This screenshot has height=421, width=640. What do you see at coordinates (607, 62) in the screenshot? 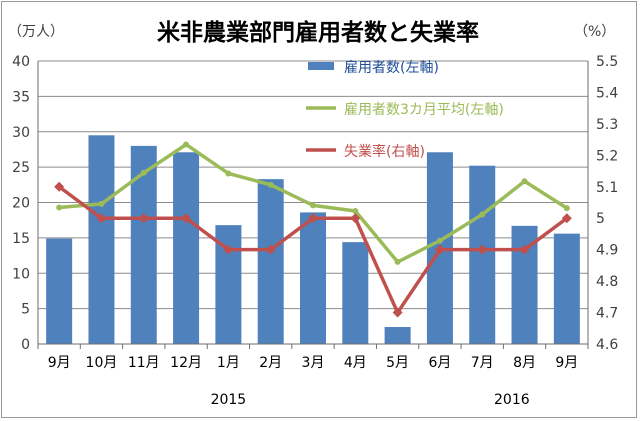
I see `right-tick-label: 5.5` at bounding box center [607, 62].